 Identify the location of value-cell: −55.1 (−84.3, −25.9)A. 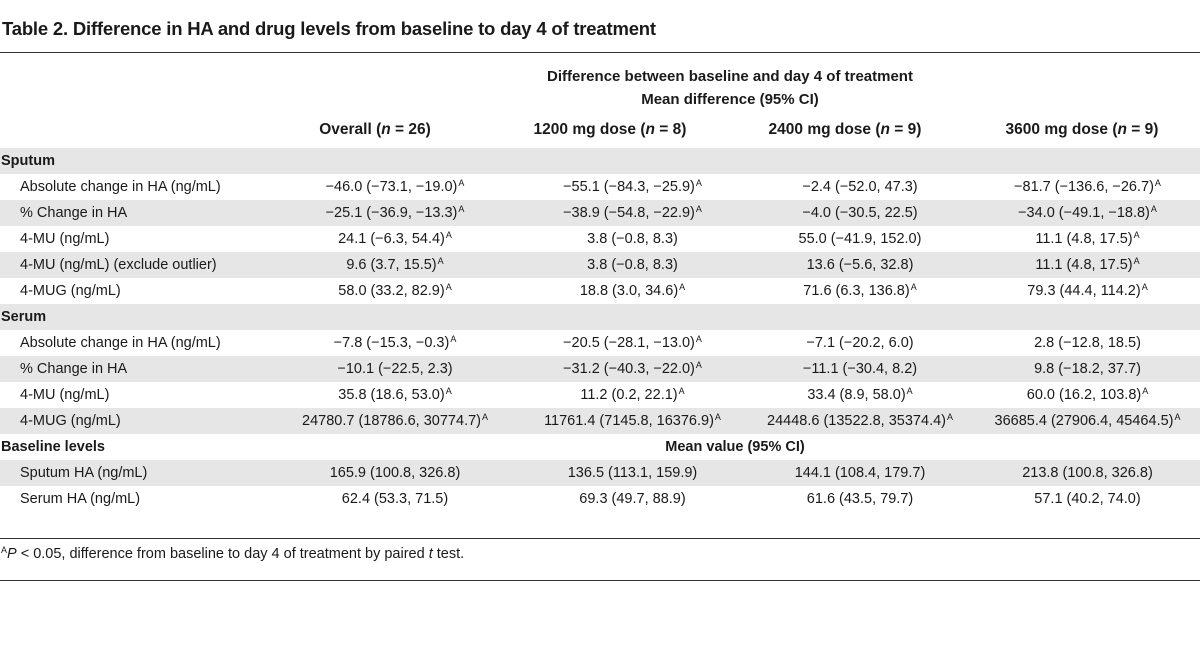
(632, 187).